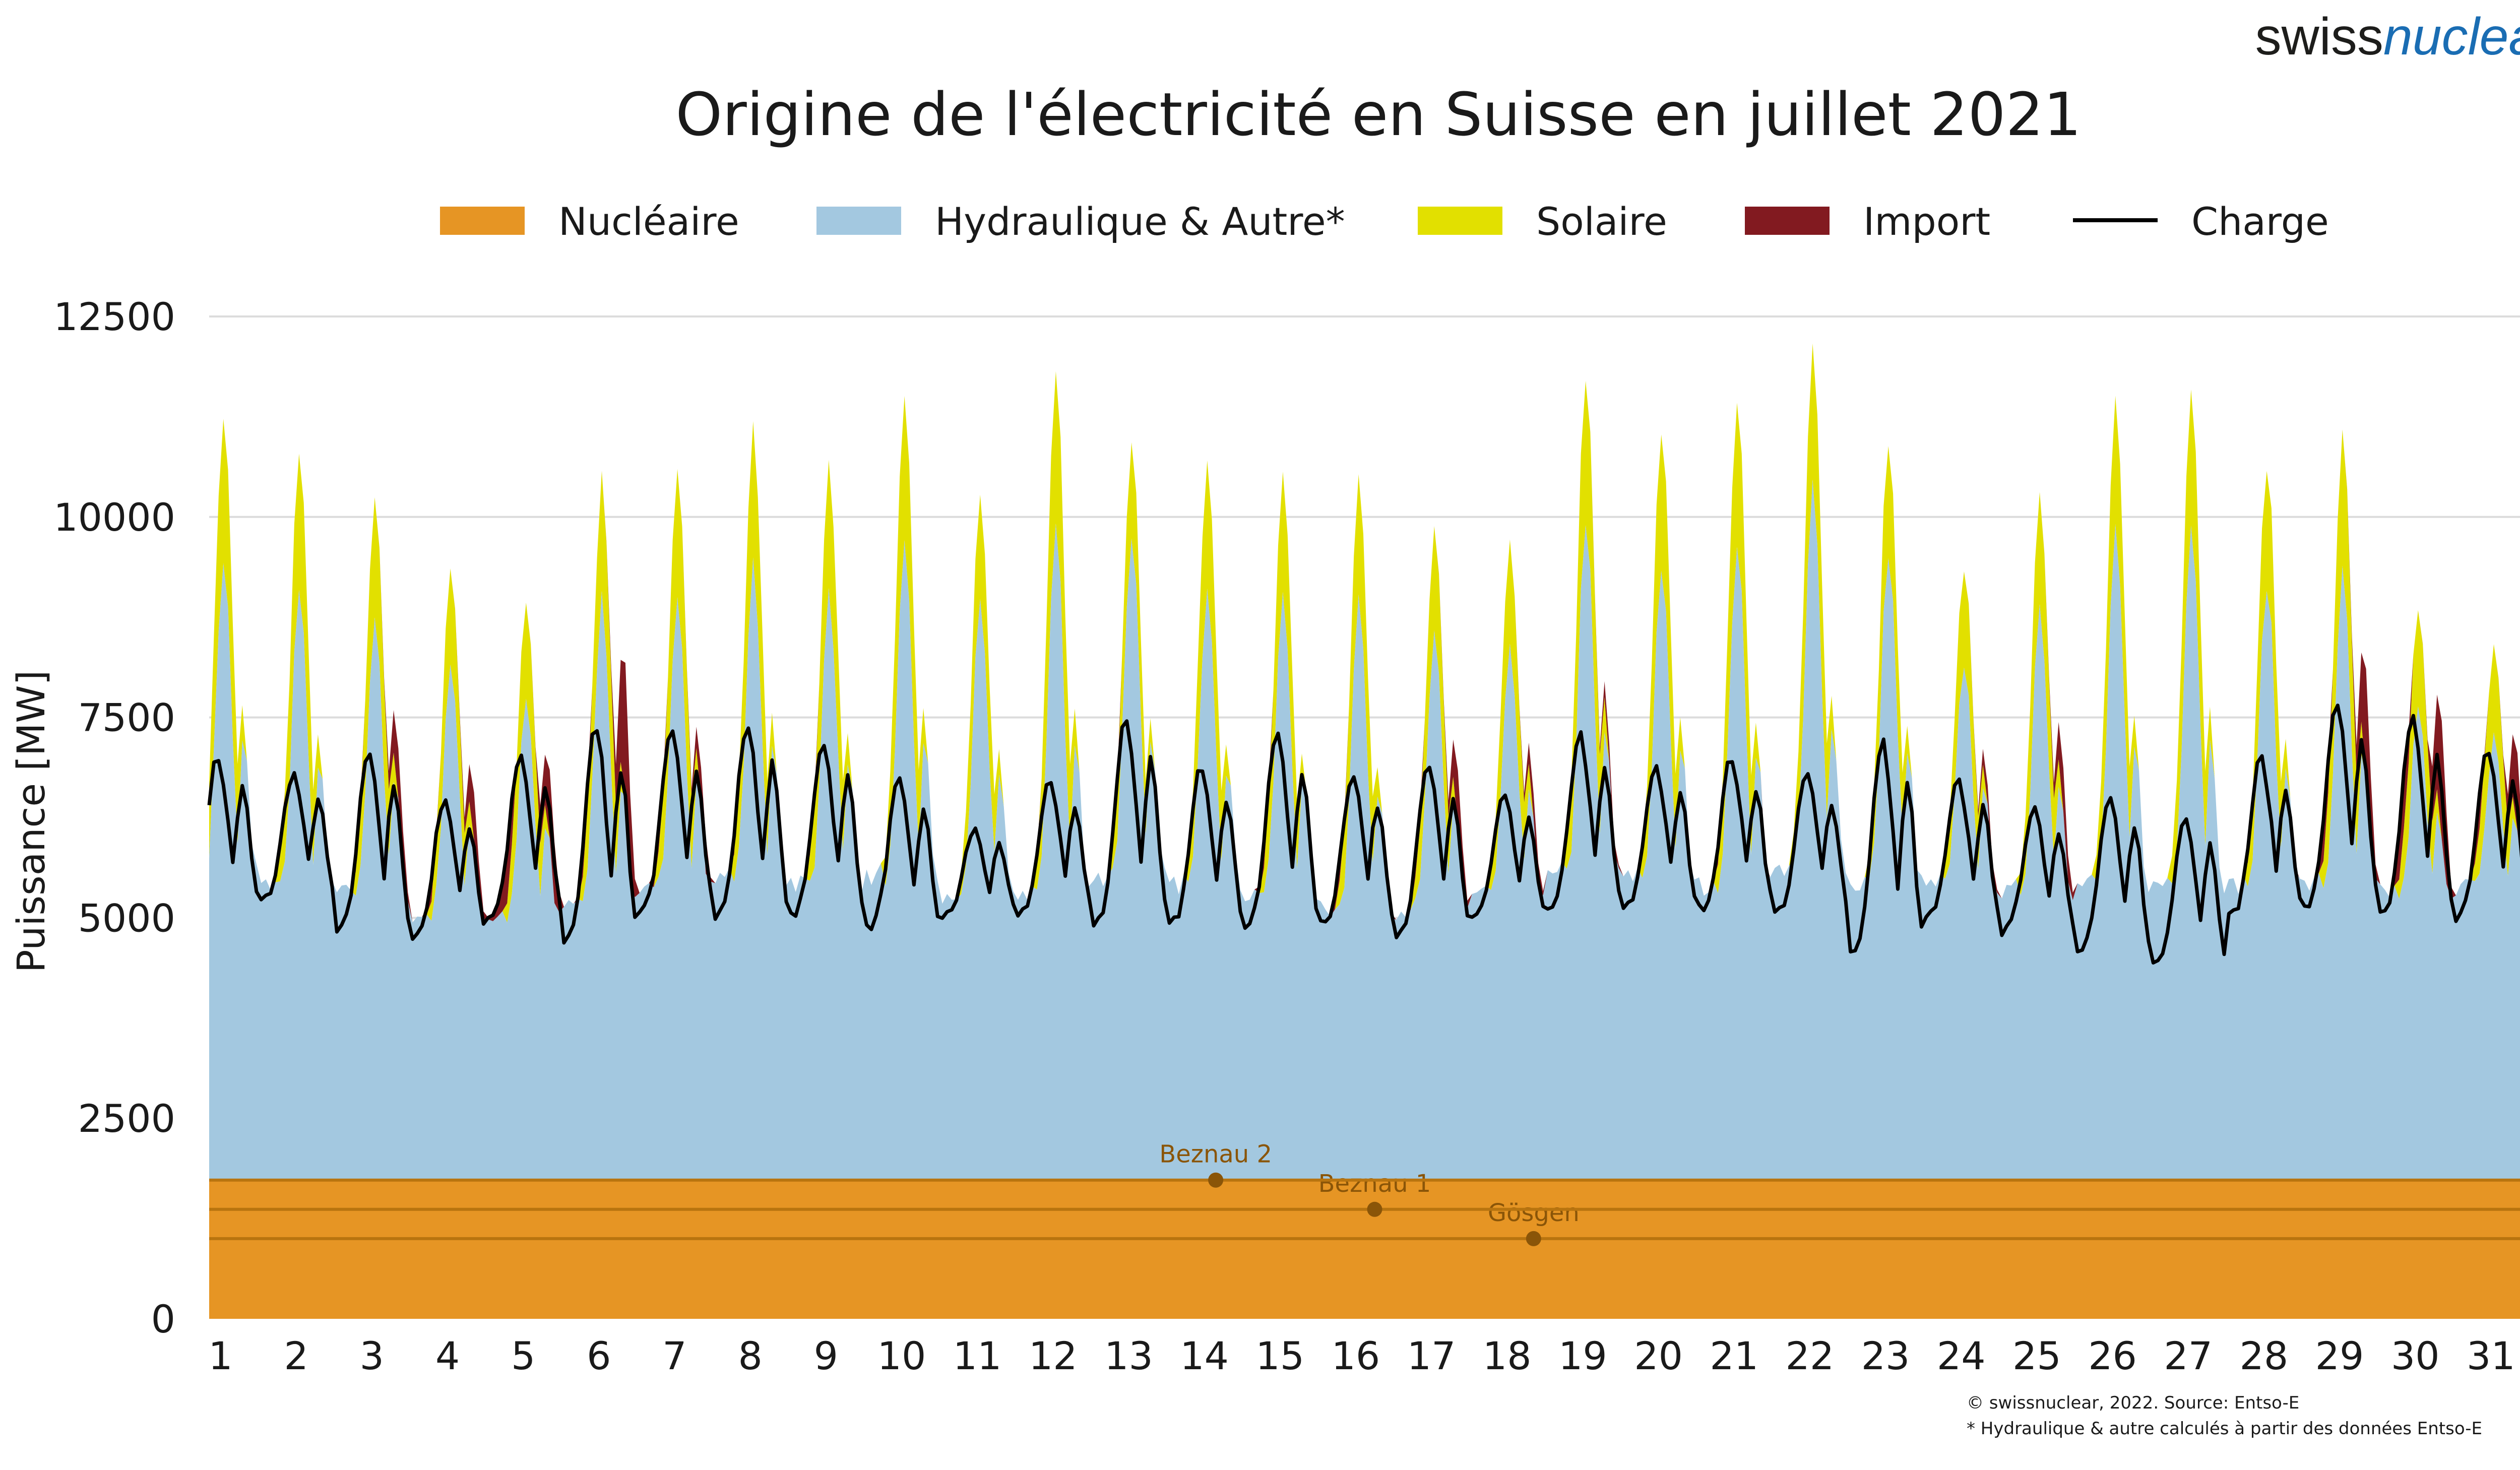  Describe the element at coordinates (114, 316) in the screenshot. I see `y-tick-label: 12500` at that location.